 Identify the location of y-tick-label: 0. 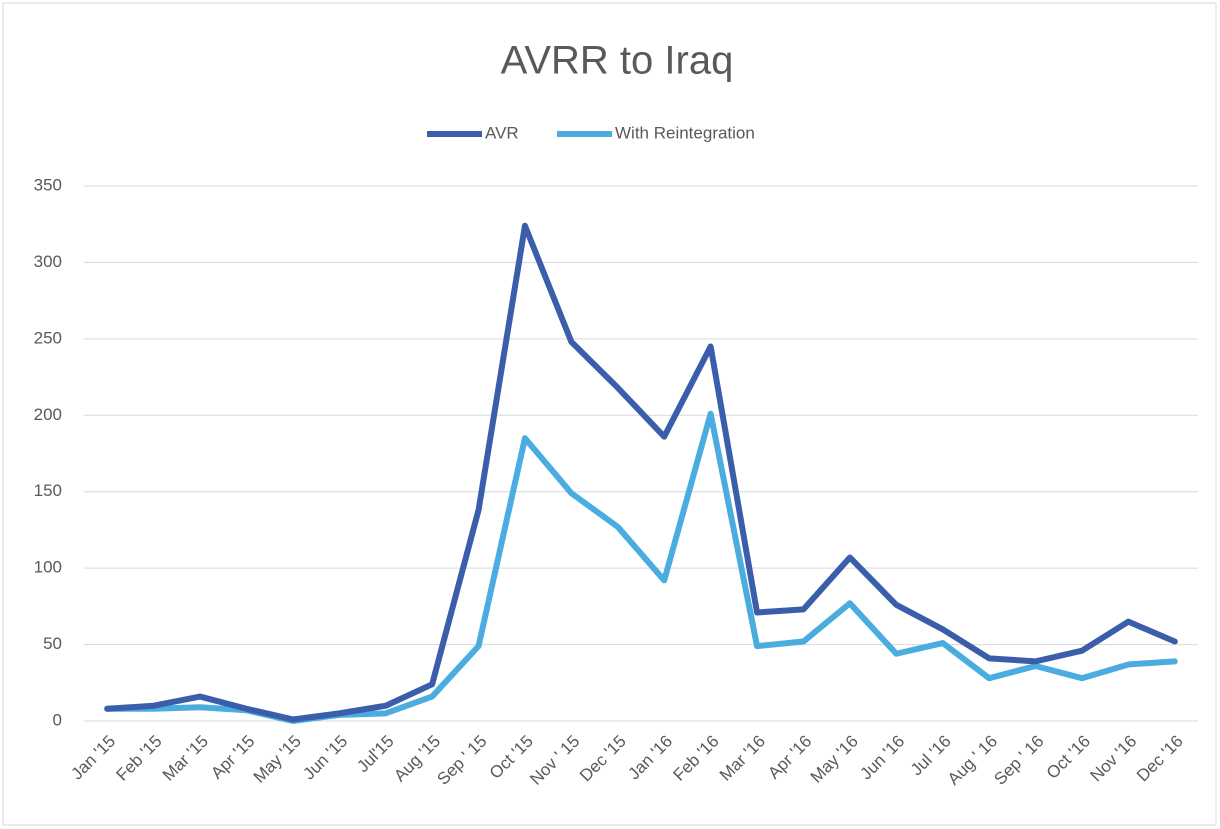
(57, 719).